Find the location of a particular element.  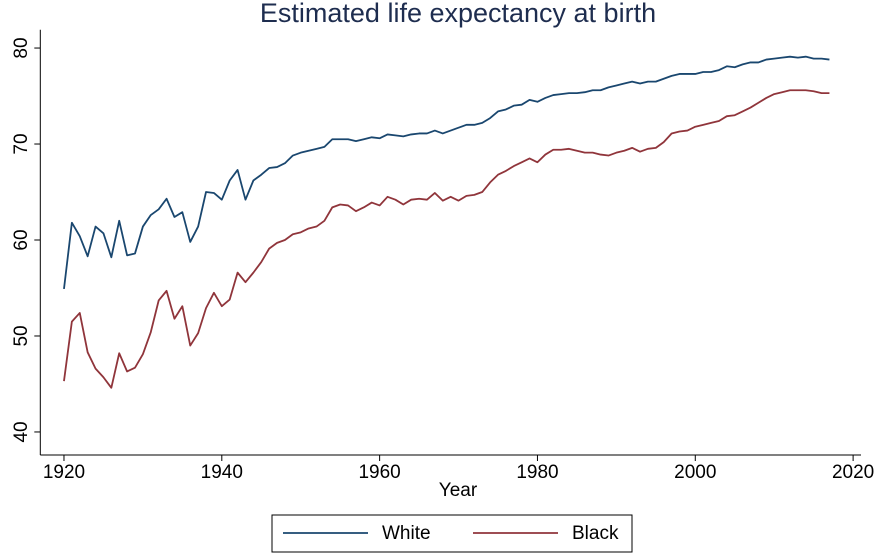

x-tick-label: 1960 is located at coordinates (379, 472).